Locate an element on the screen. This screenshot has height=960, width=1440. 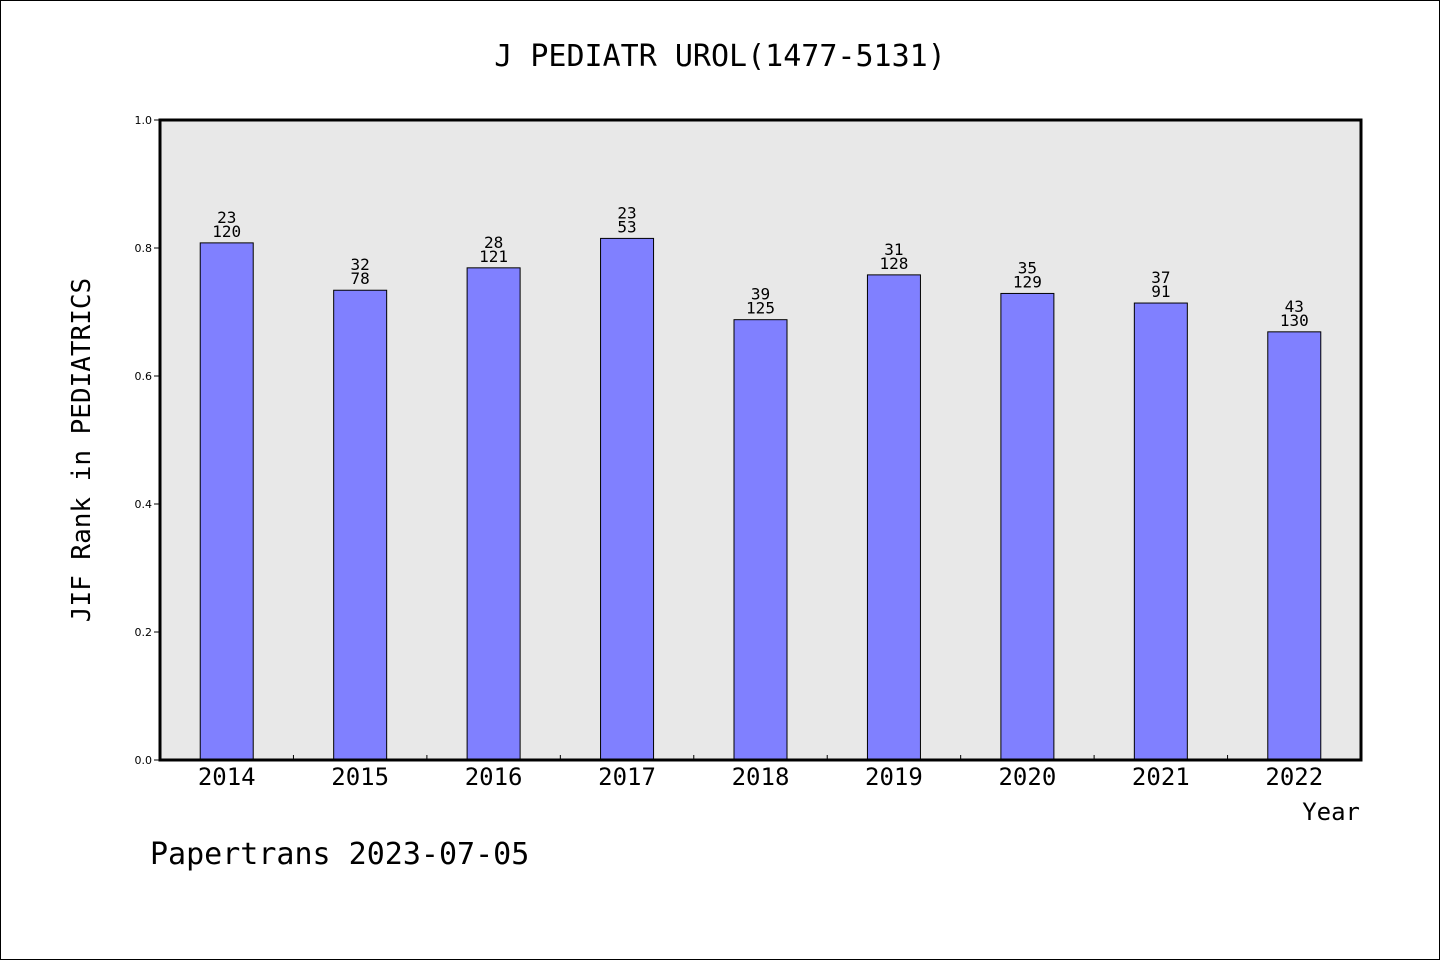
y-tick-label-0.4: 0.4 is located at coordinates (144, 504).